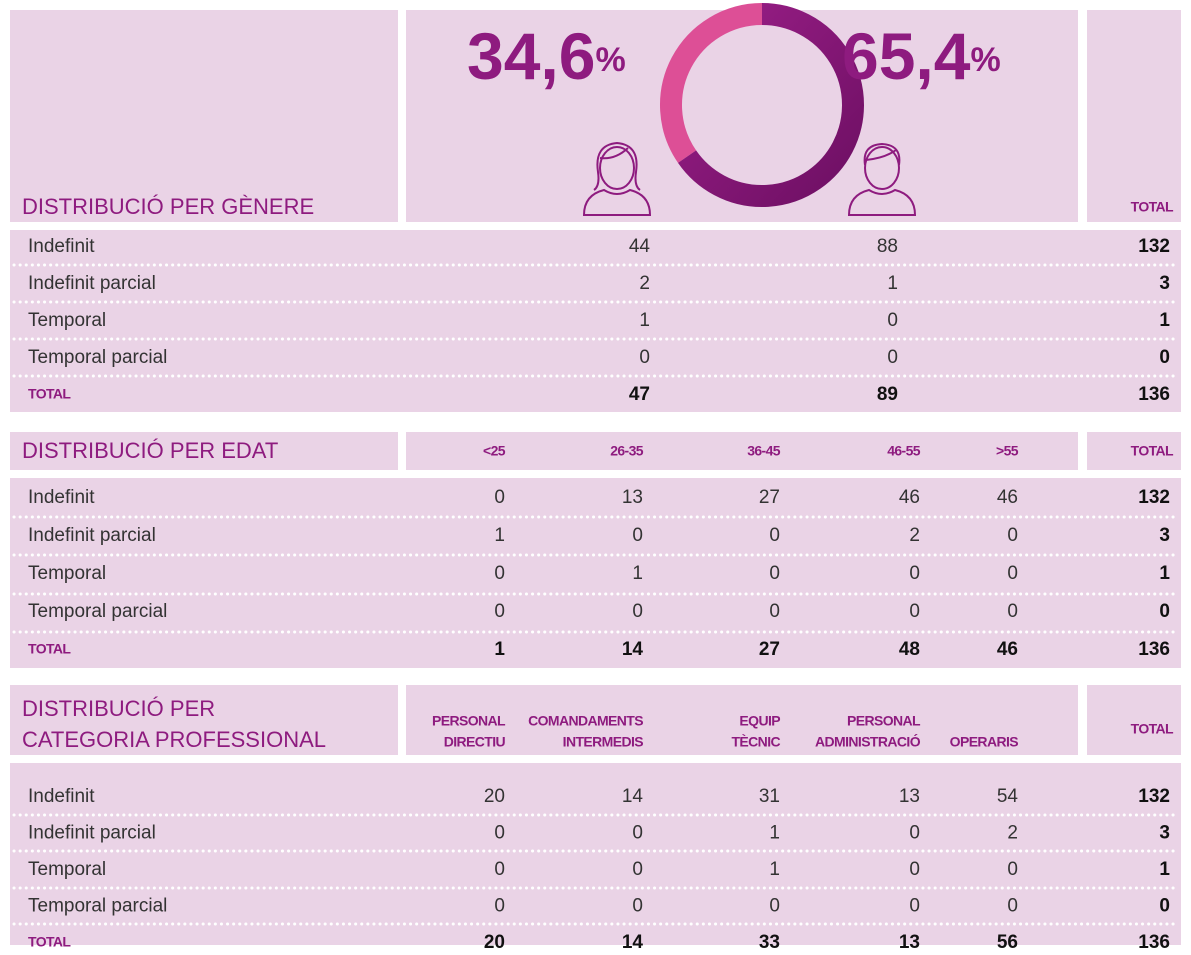  Describe the element at coordinates (985, 60) in the screenshot. I see `percentage-unit: %` at that location.